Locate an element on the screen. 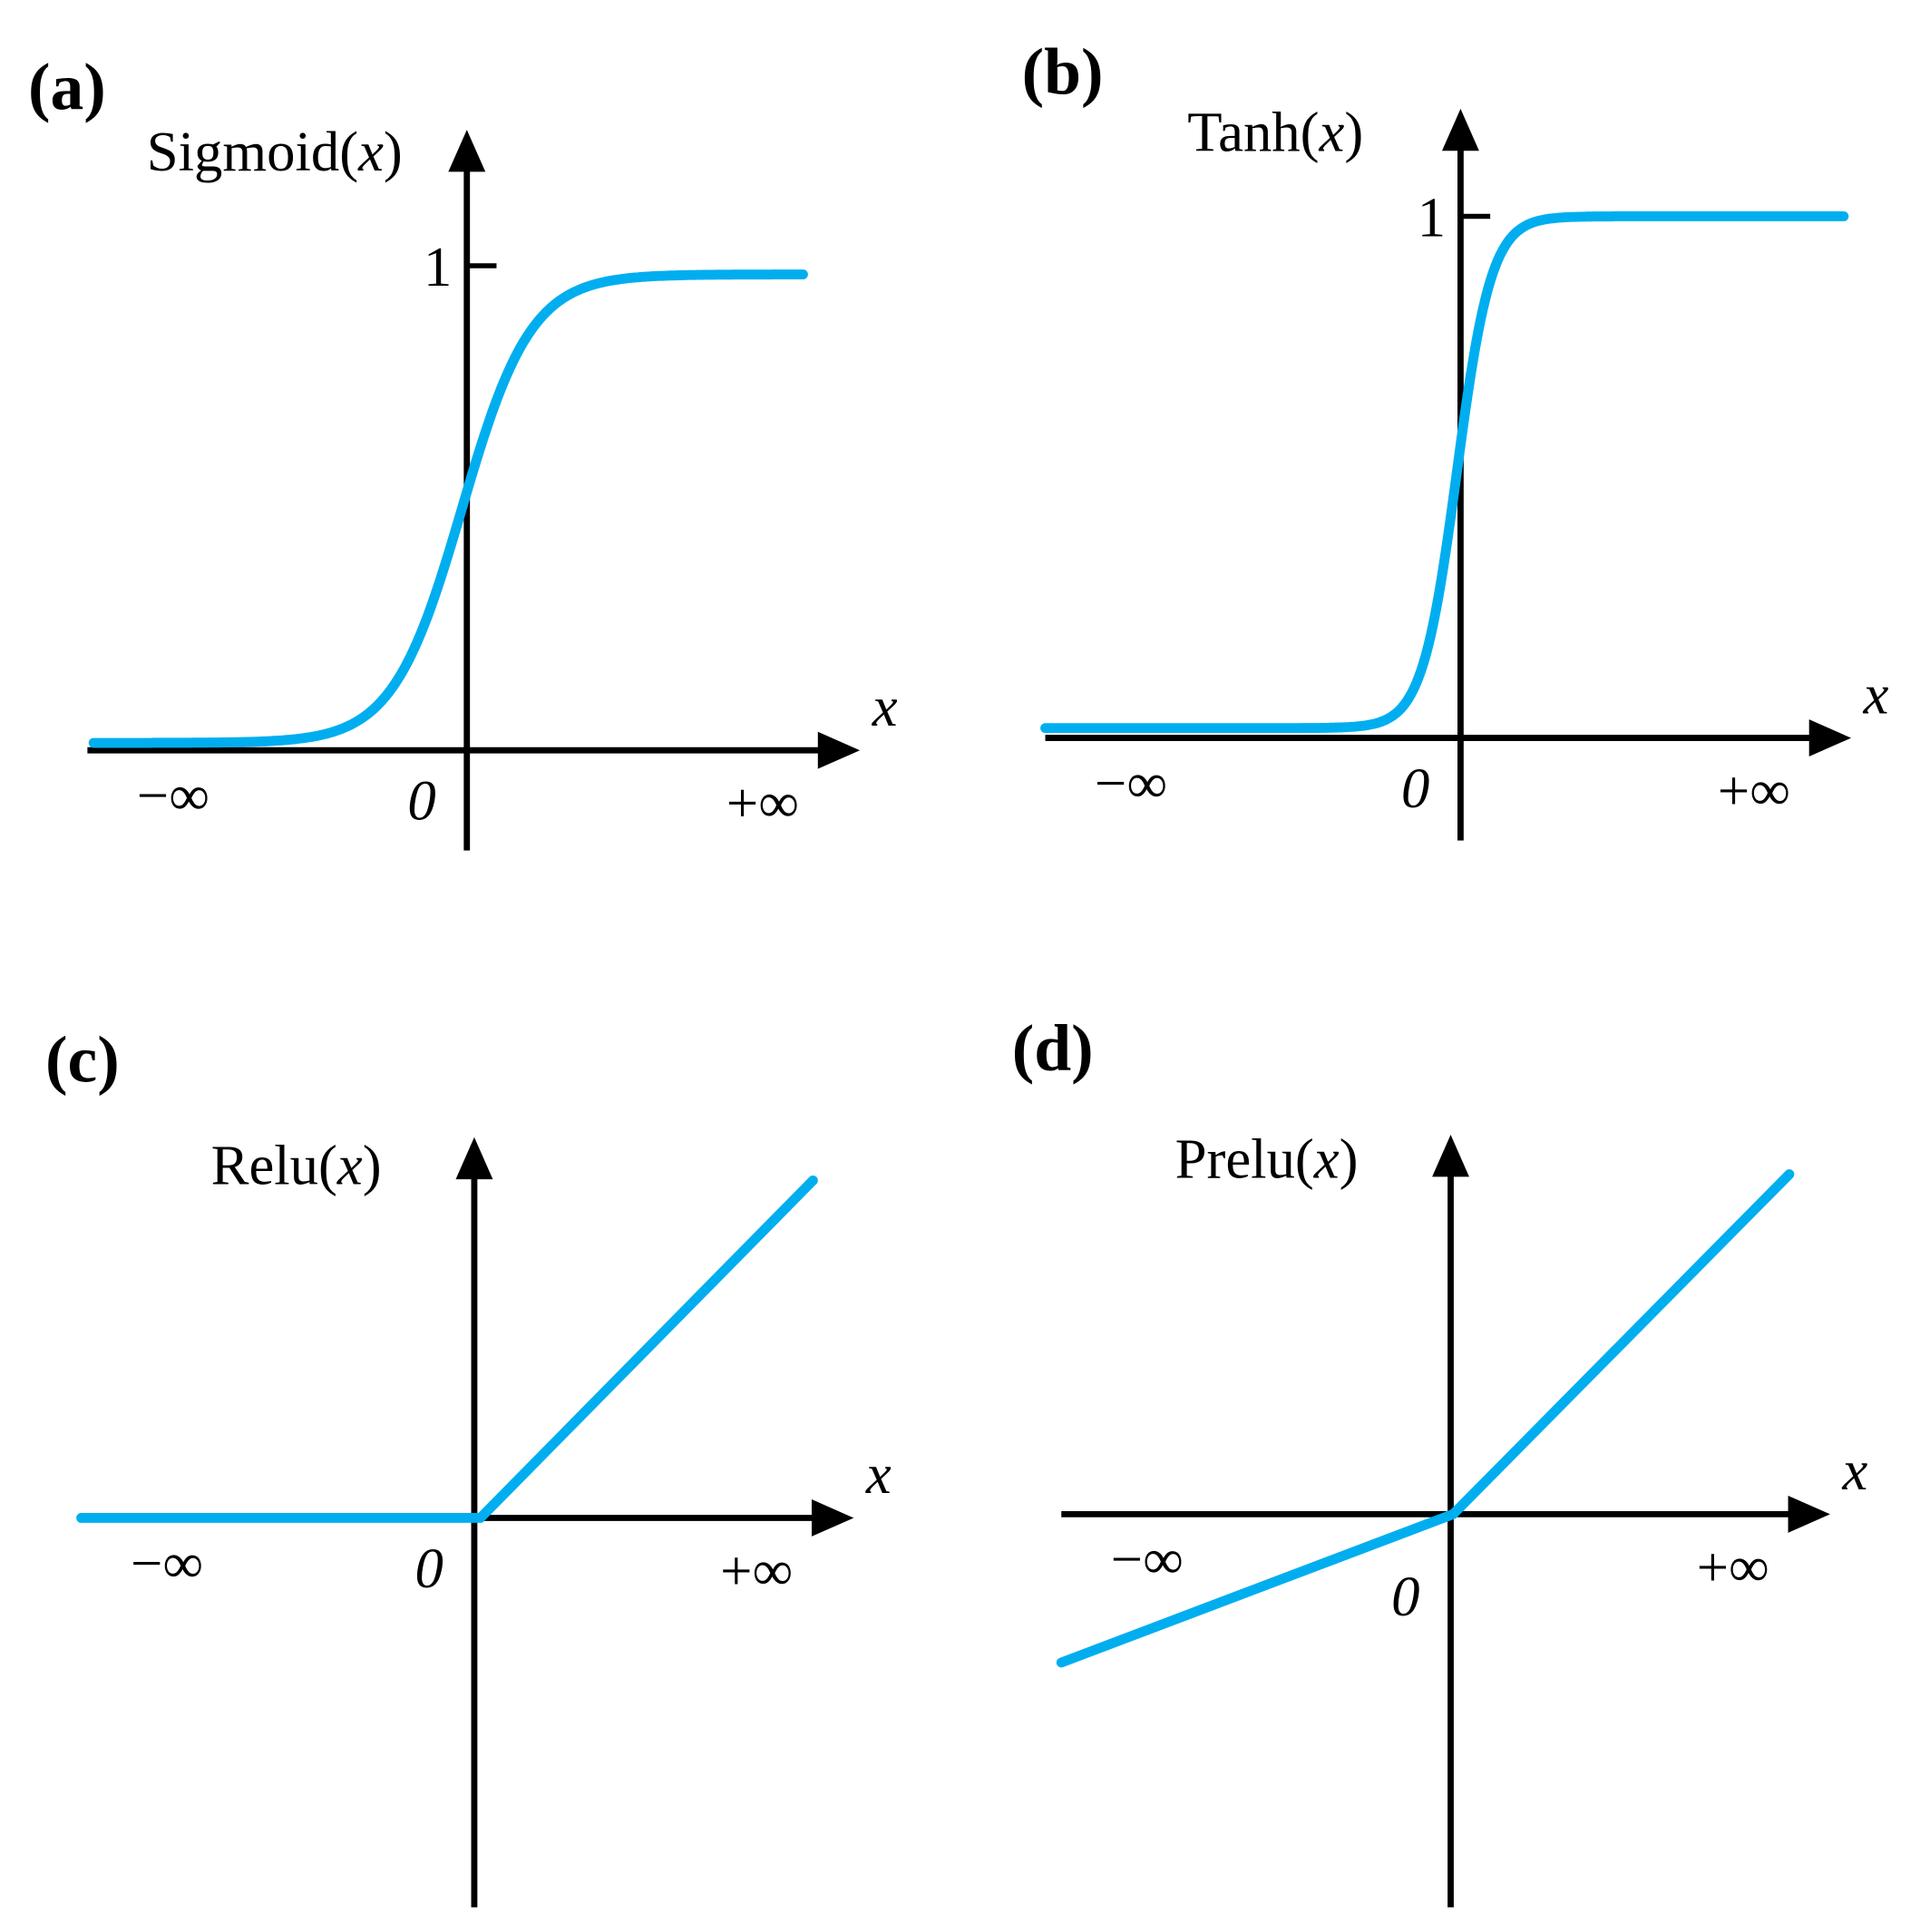 This screenshot has width=1920, height=1932. y-axis-label: Tanh(x) is located at coordinates (1275, 131).